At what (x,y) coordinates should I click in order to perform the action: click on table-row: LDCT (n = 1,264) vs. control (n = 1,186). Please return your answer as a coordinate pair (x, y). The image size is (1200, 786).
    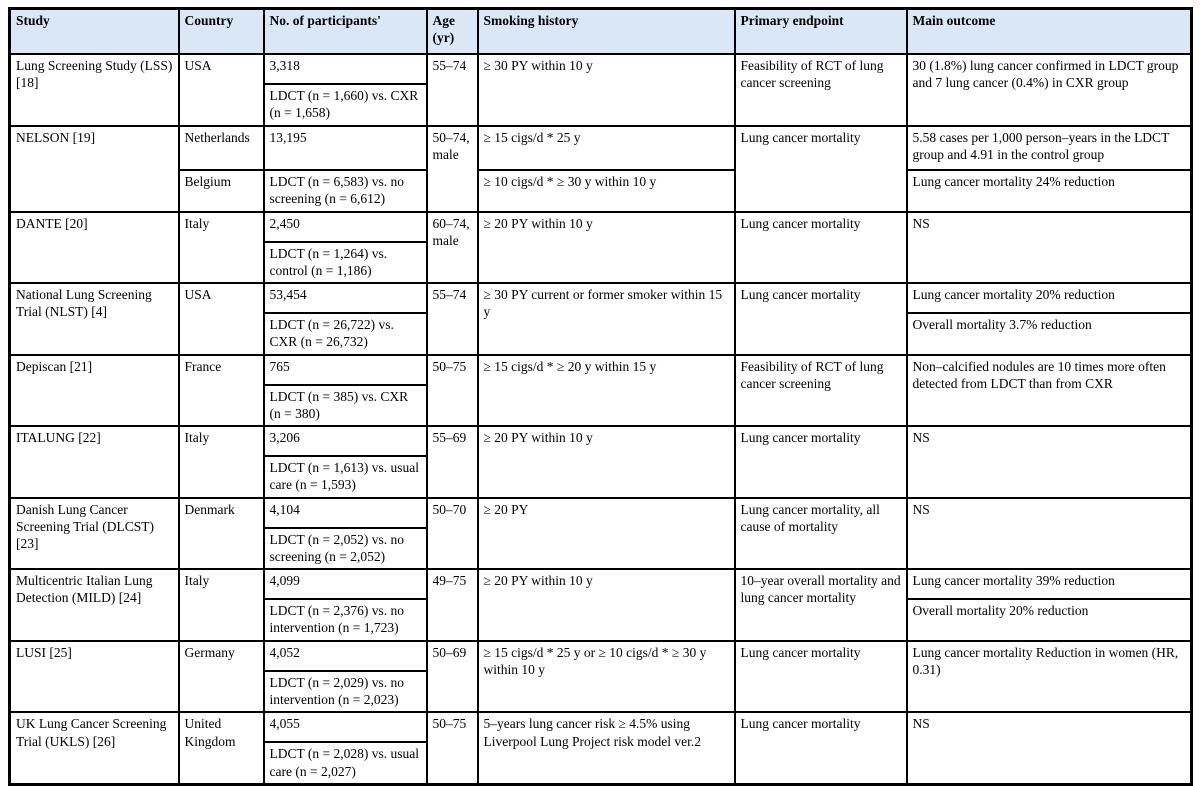
    Looking at the image, I should click on (601, 262).